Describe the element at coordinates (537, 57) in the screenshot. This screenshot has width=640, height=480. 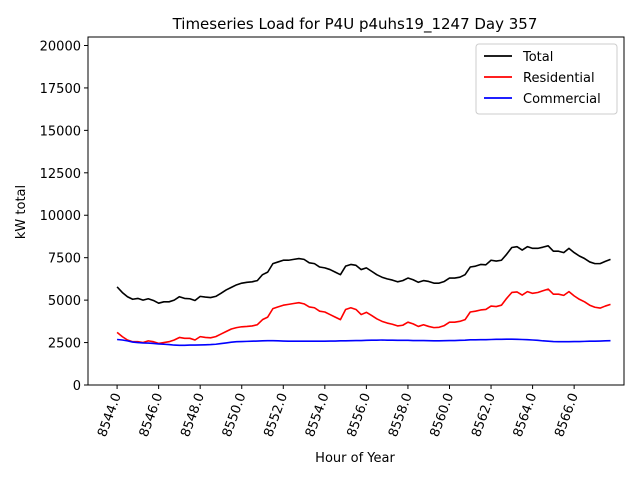
I see `legend-label-total: Total` at that location.